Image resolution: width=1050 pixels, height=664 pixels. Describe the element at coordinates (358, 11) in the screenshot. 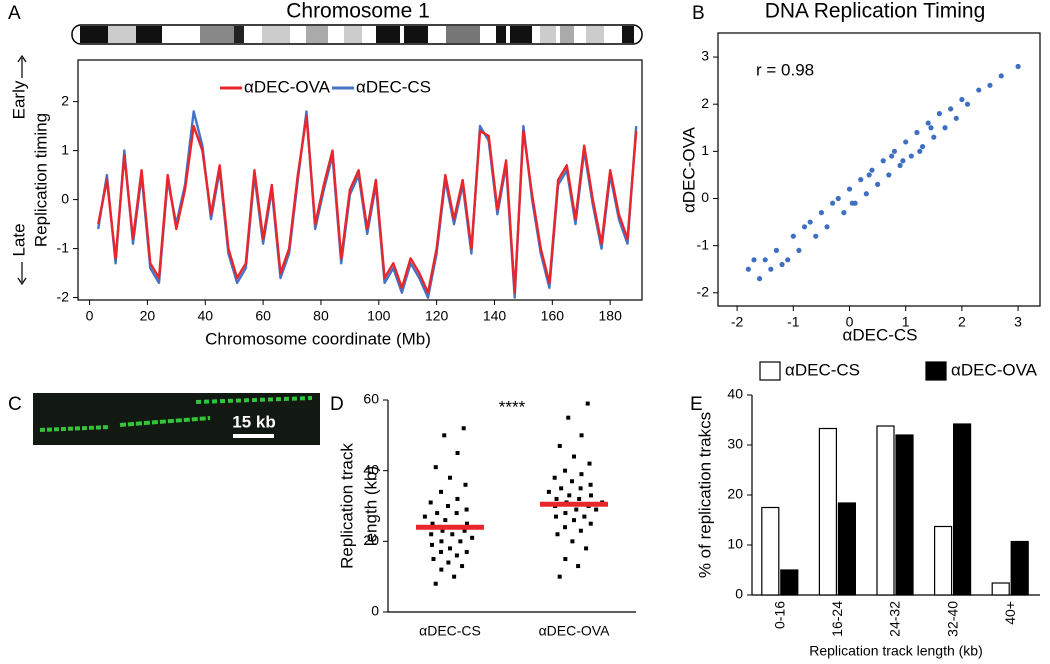

I see `chart-title: Chromosome 1` at that location.